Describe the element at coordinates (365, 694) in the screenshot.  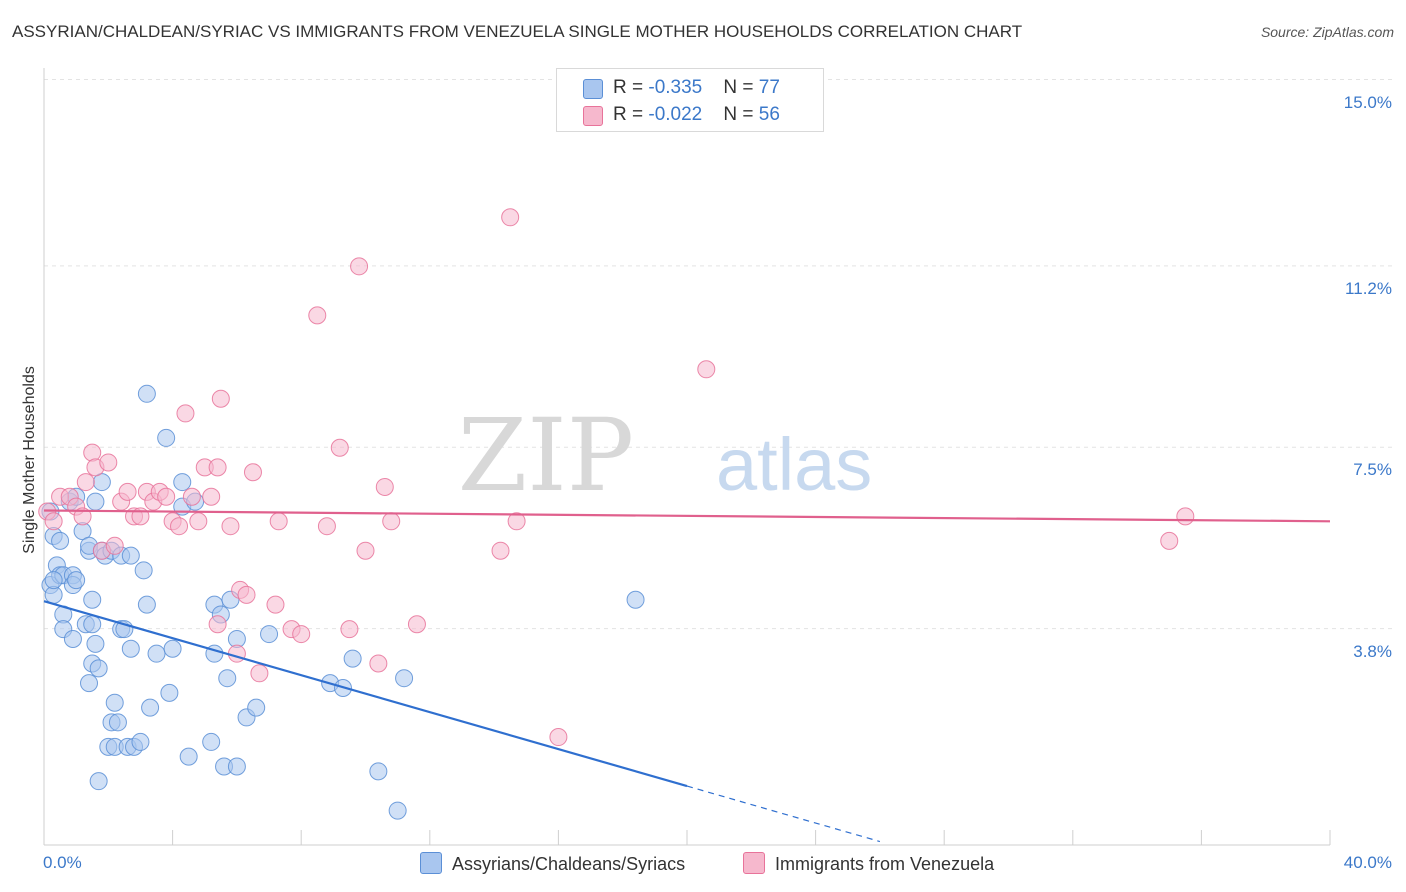
I see `trend-line-blue` at that location.